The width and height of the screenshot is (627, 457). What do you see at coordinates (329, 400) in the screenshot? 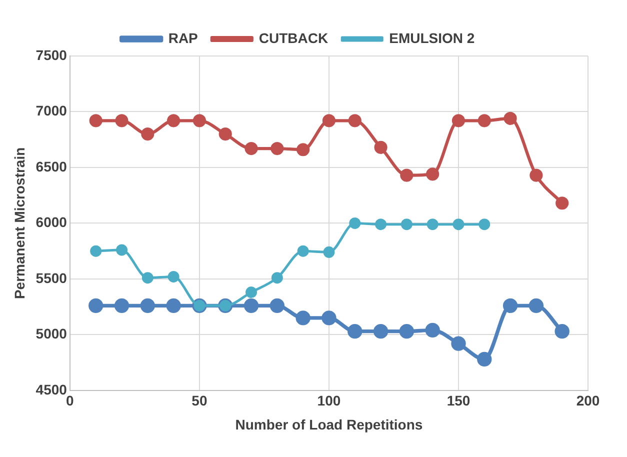
I see `x-tick-label: 100` at bounding box center [329, 400].